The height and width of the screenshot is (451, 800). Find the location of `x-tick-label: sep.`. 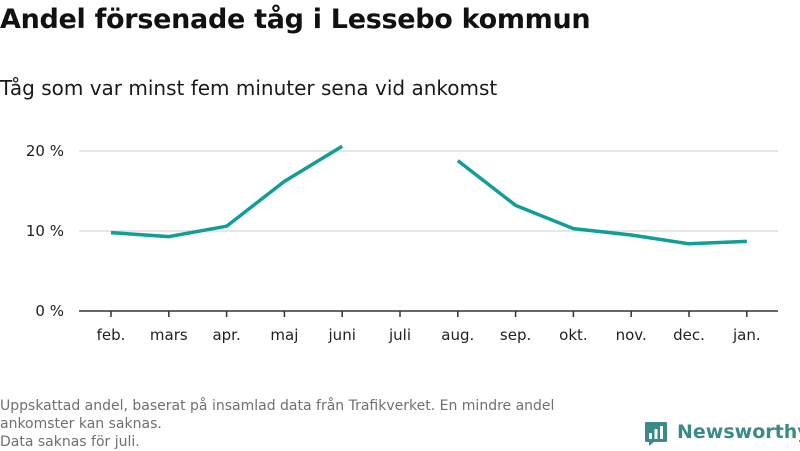

x-tick-label: sep. is located at coordinates (515, 335).